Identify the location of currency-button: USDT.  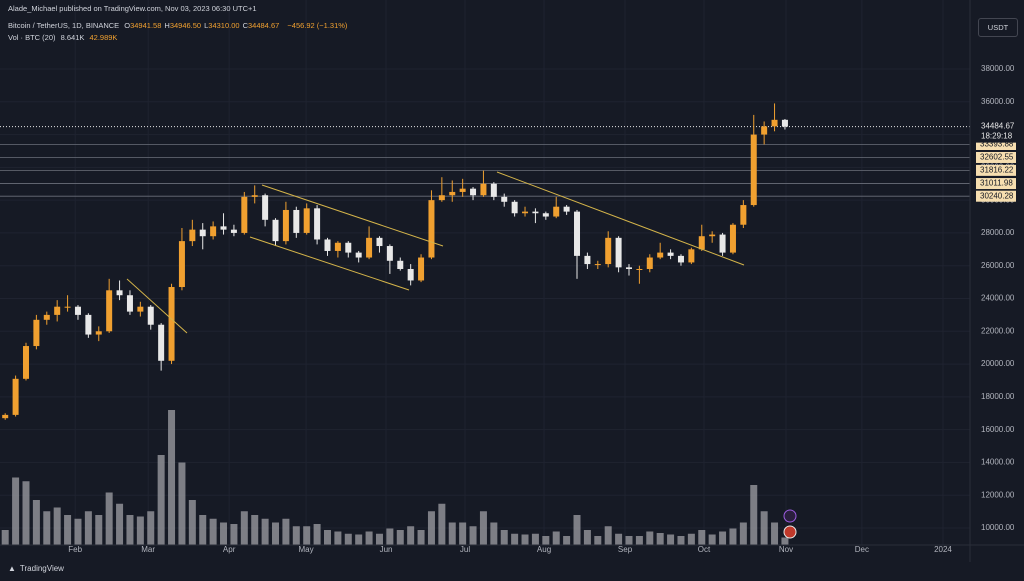
(998, 27).